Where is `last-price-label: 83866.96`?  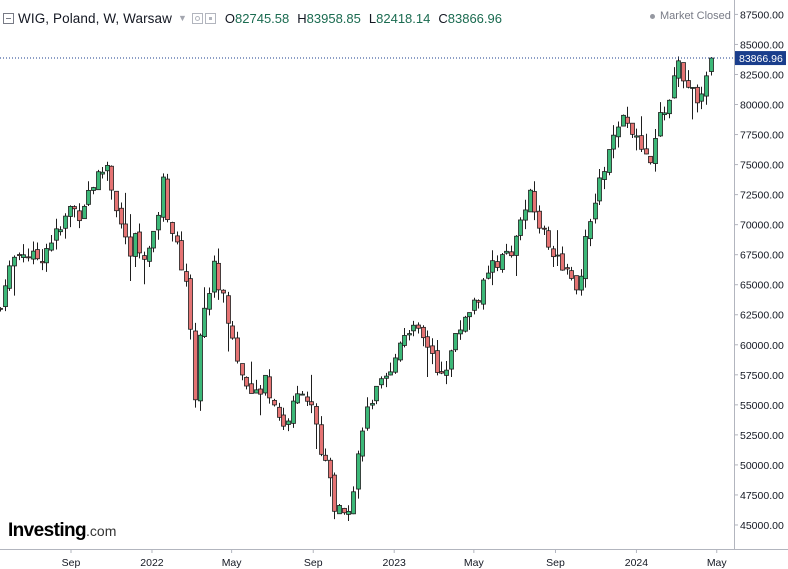 last-price-label: 83866.96 is located at coordinates (761, 59).